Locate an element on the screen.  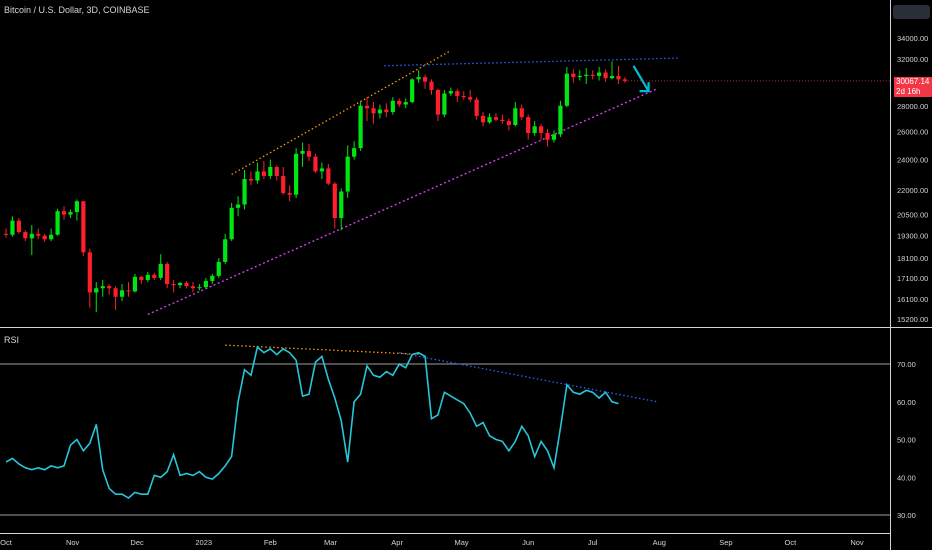
resistance-line is located at coordinates (531, 62).